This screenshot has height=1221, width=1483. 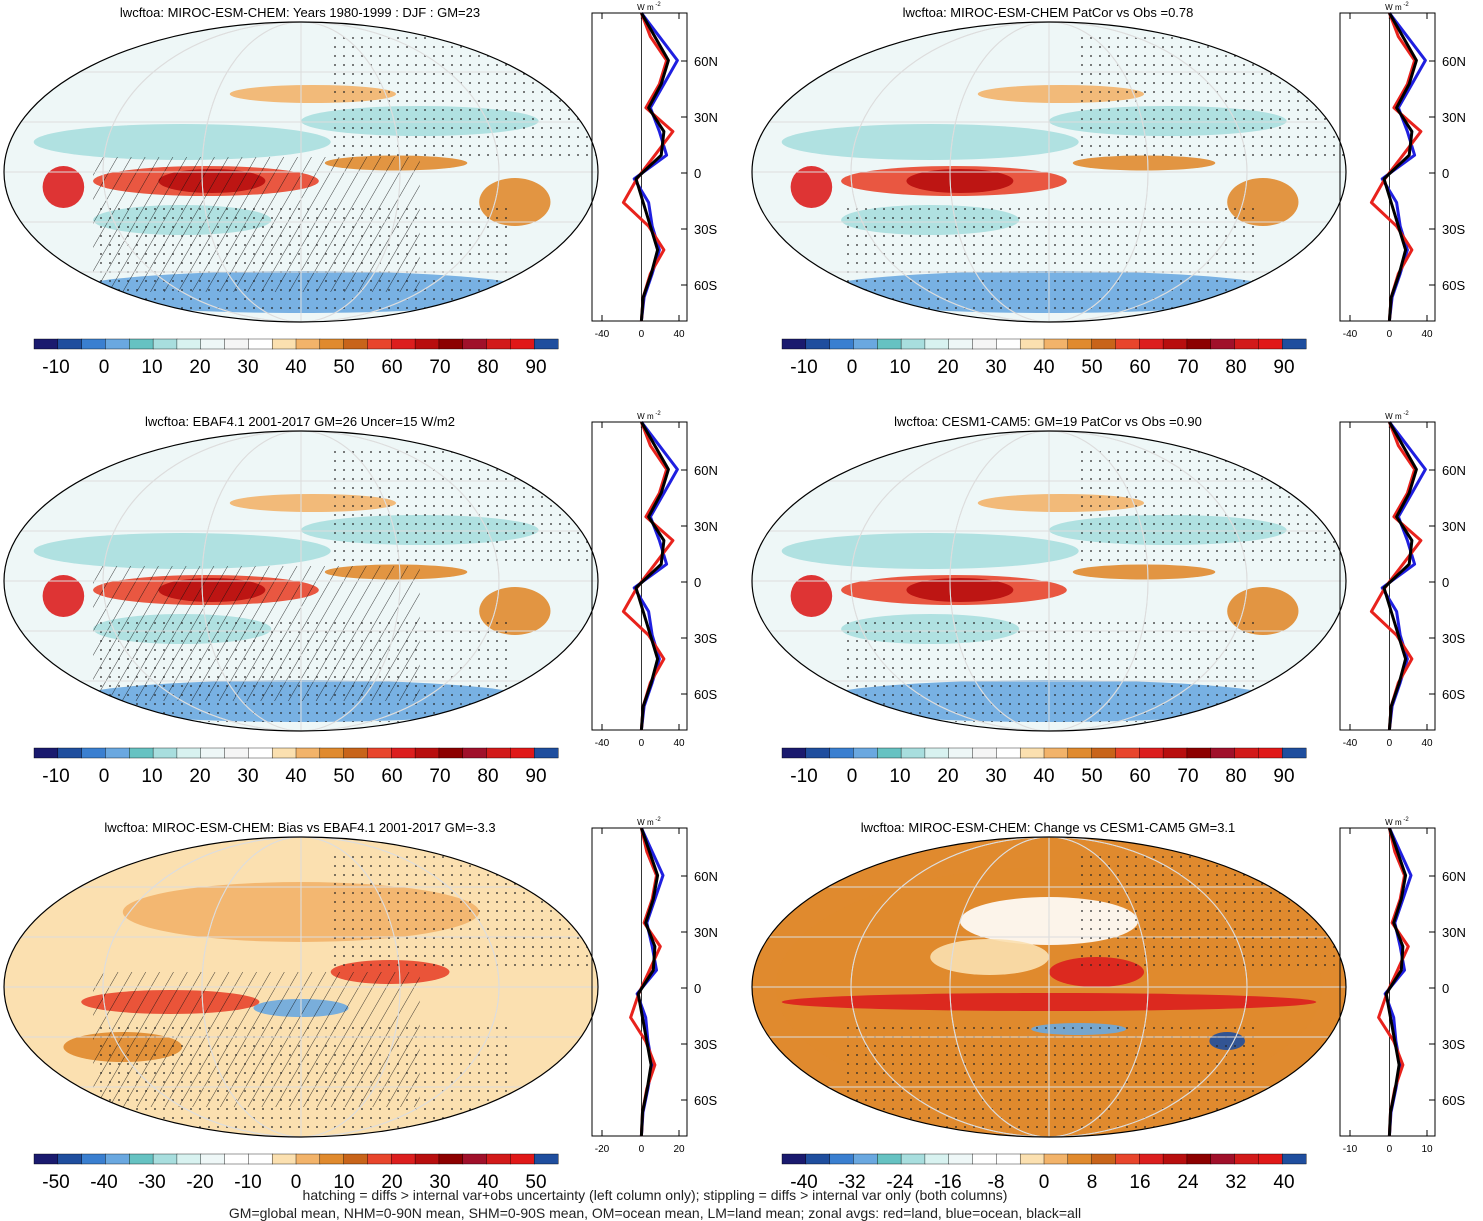 I want to click on colorbar-label: -32, so click(x=851, y=1182).